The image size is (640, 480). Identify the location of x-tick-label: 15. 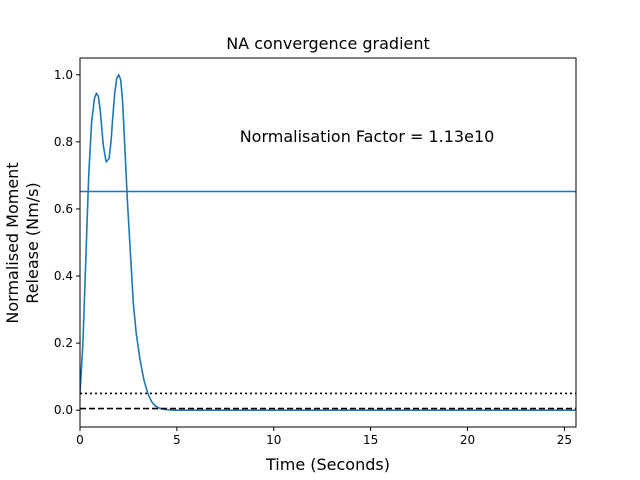
(370, 440).